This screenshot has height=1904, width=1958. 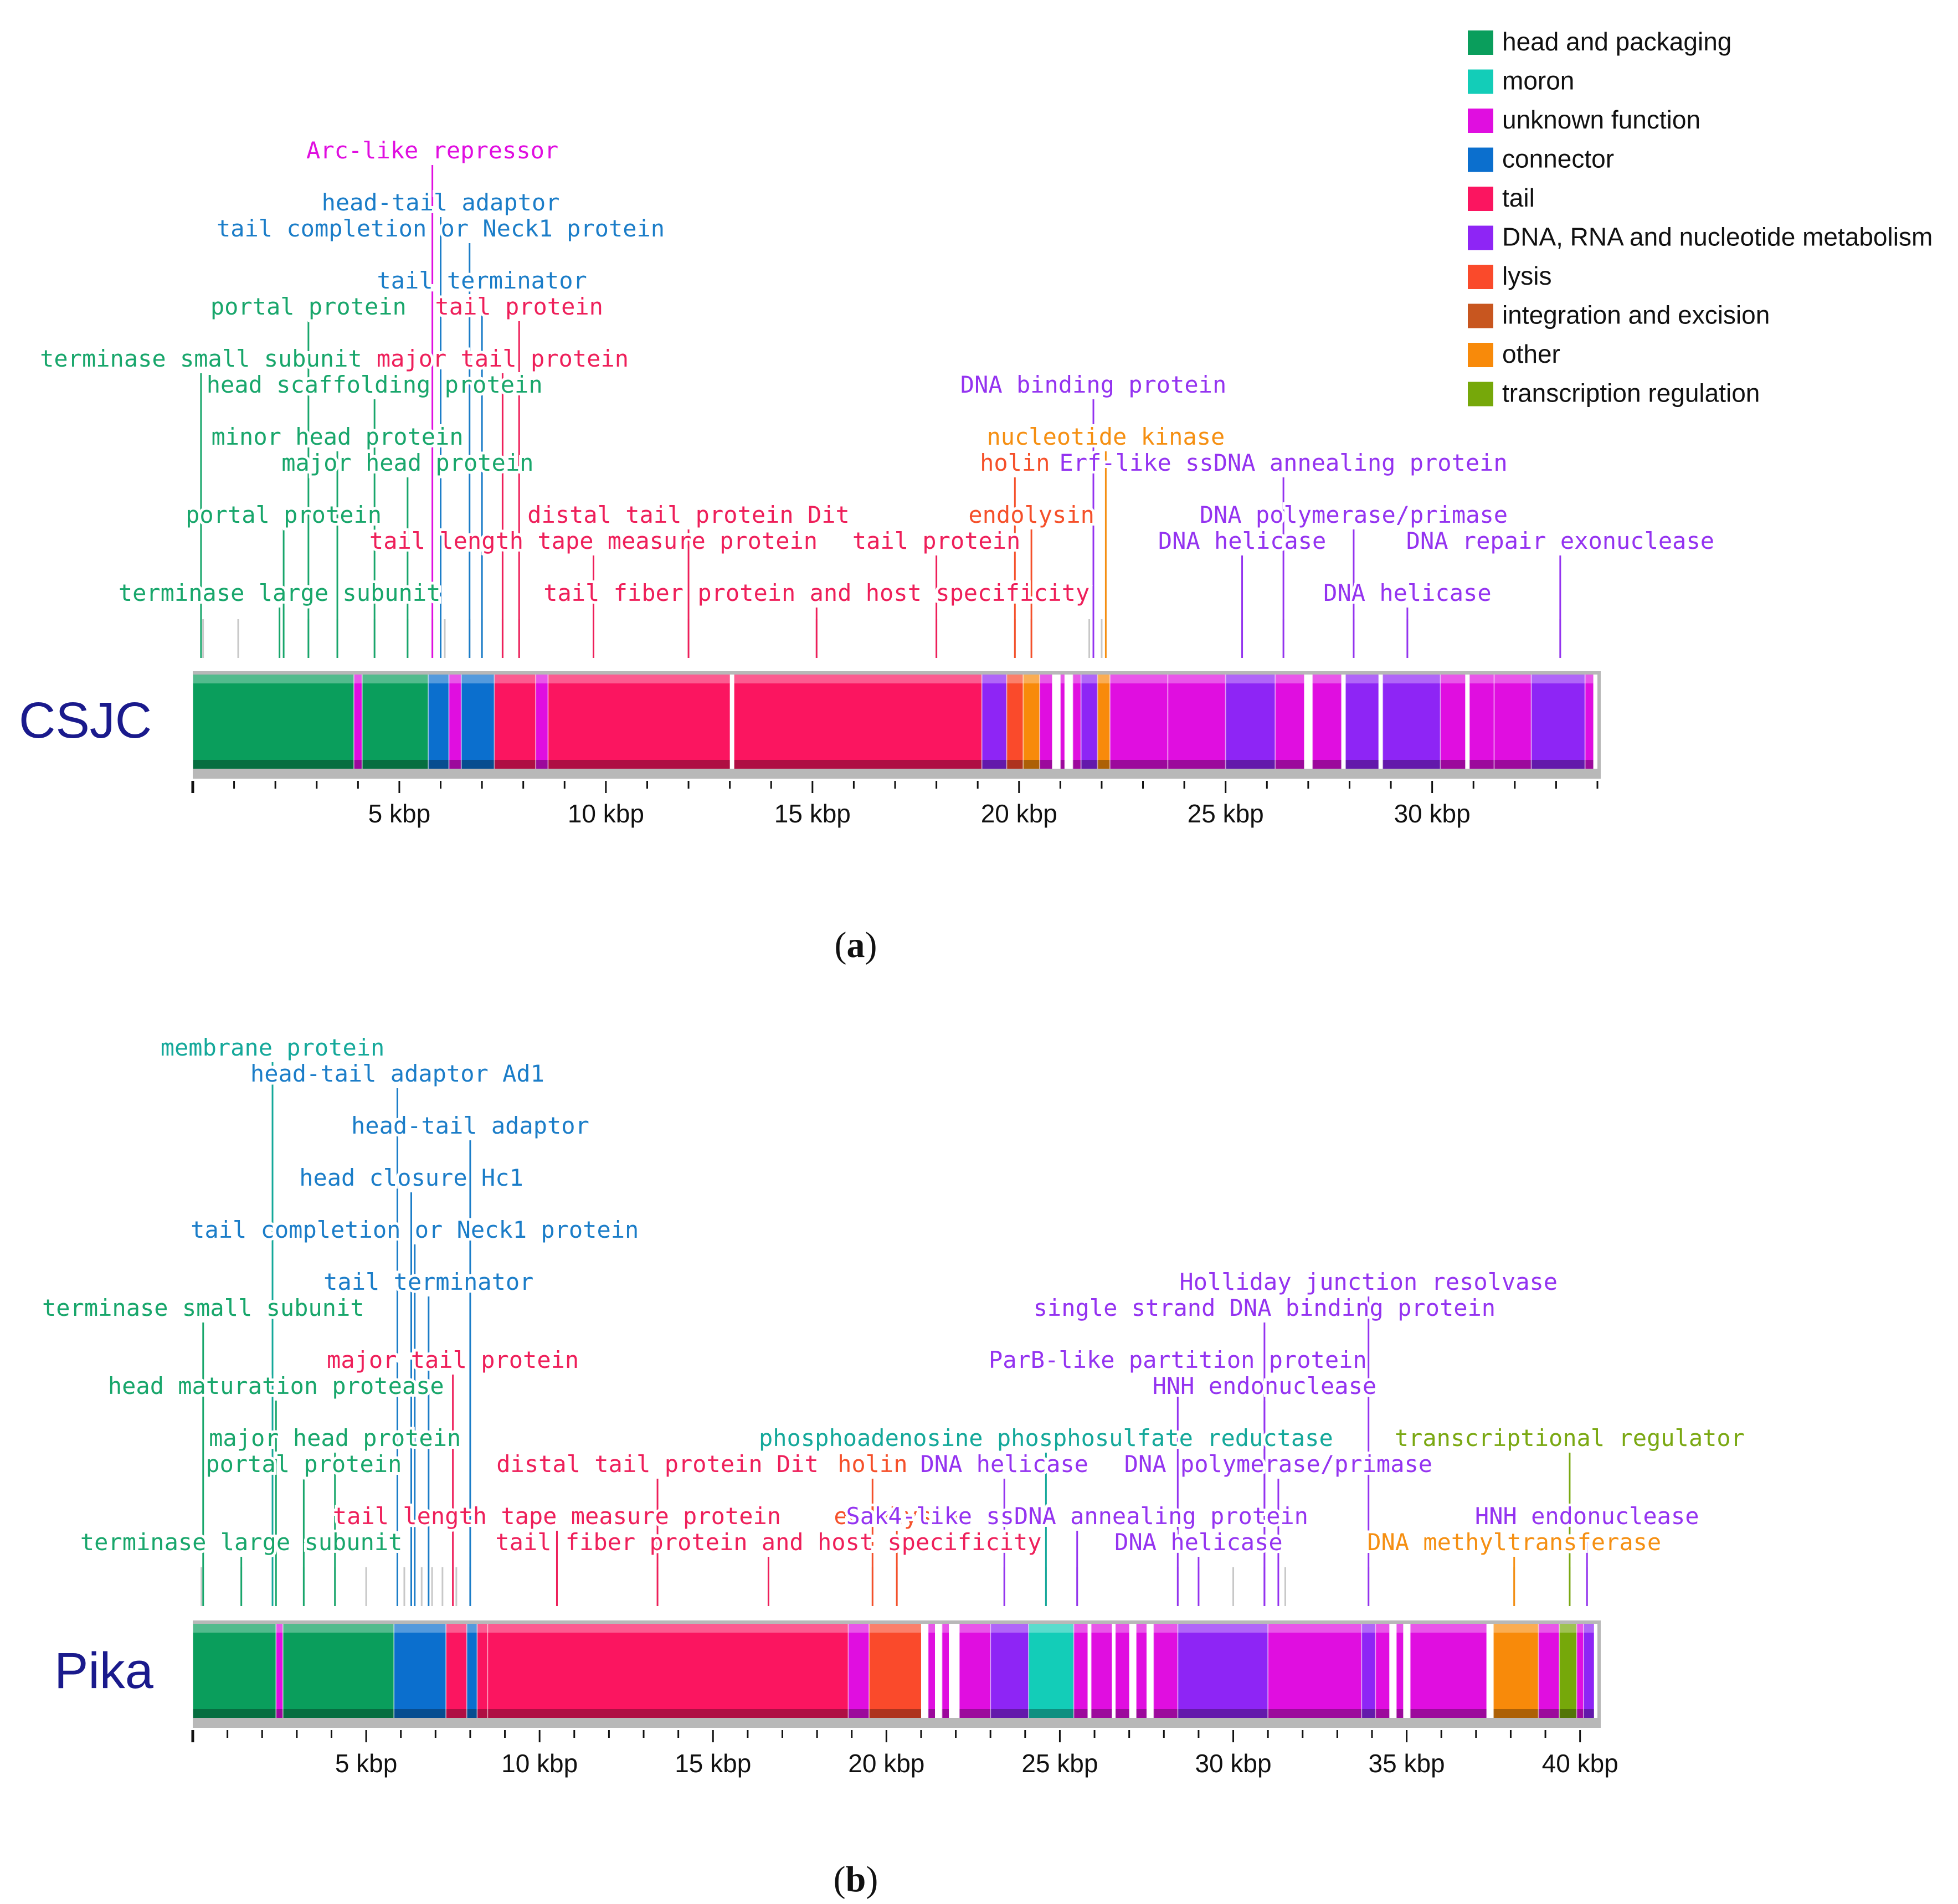 What do you see at coordinates (1601, 120) in the screenshot?
I see `legend-label: unknown function` at bounding box center [1601, 120].